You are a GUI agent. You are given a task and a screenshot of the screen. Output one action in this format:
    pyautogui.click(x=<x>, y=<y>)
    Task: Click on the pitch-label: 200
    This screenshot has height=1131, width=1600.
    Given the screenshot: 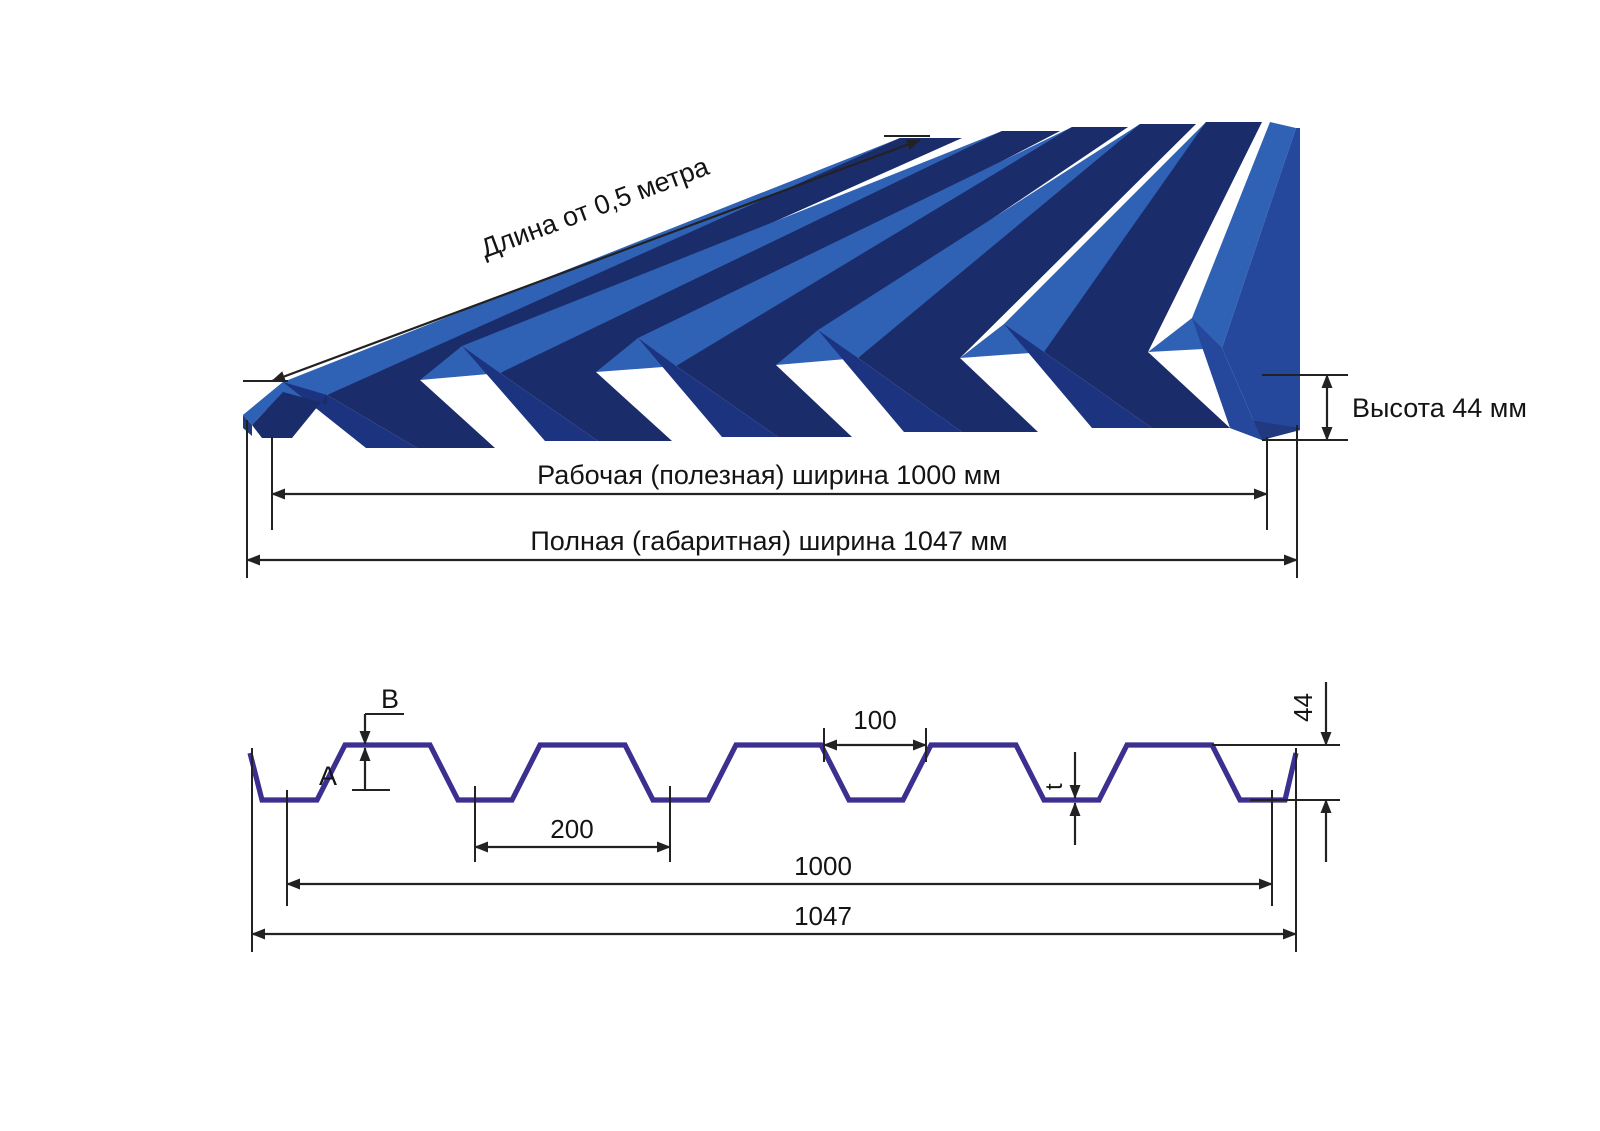 What is the action you would take?
    pyautogui.click(x=571, y=829)
    